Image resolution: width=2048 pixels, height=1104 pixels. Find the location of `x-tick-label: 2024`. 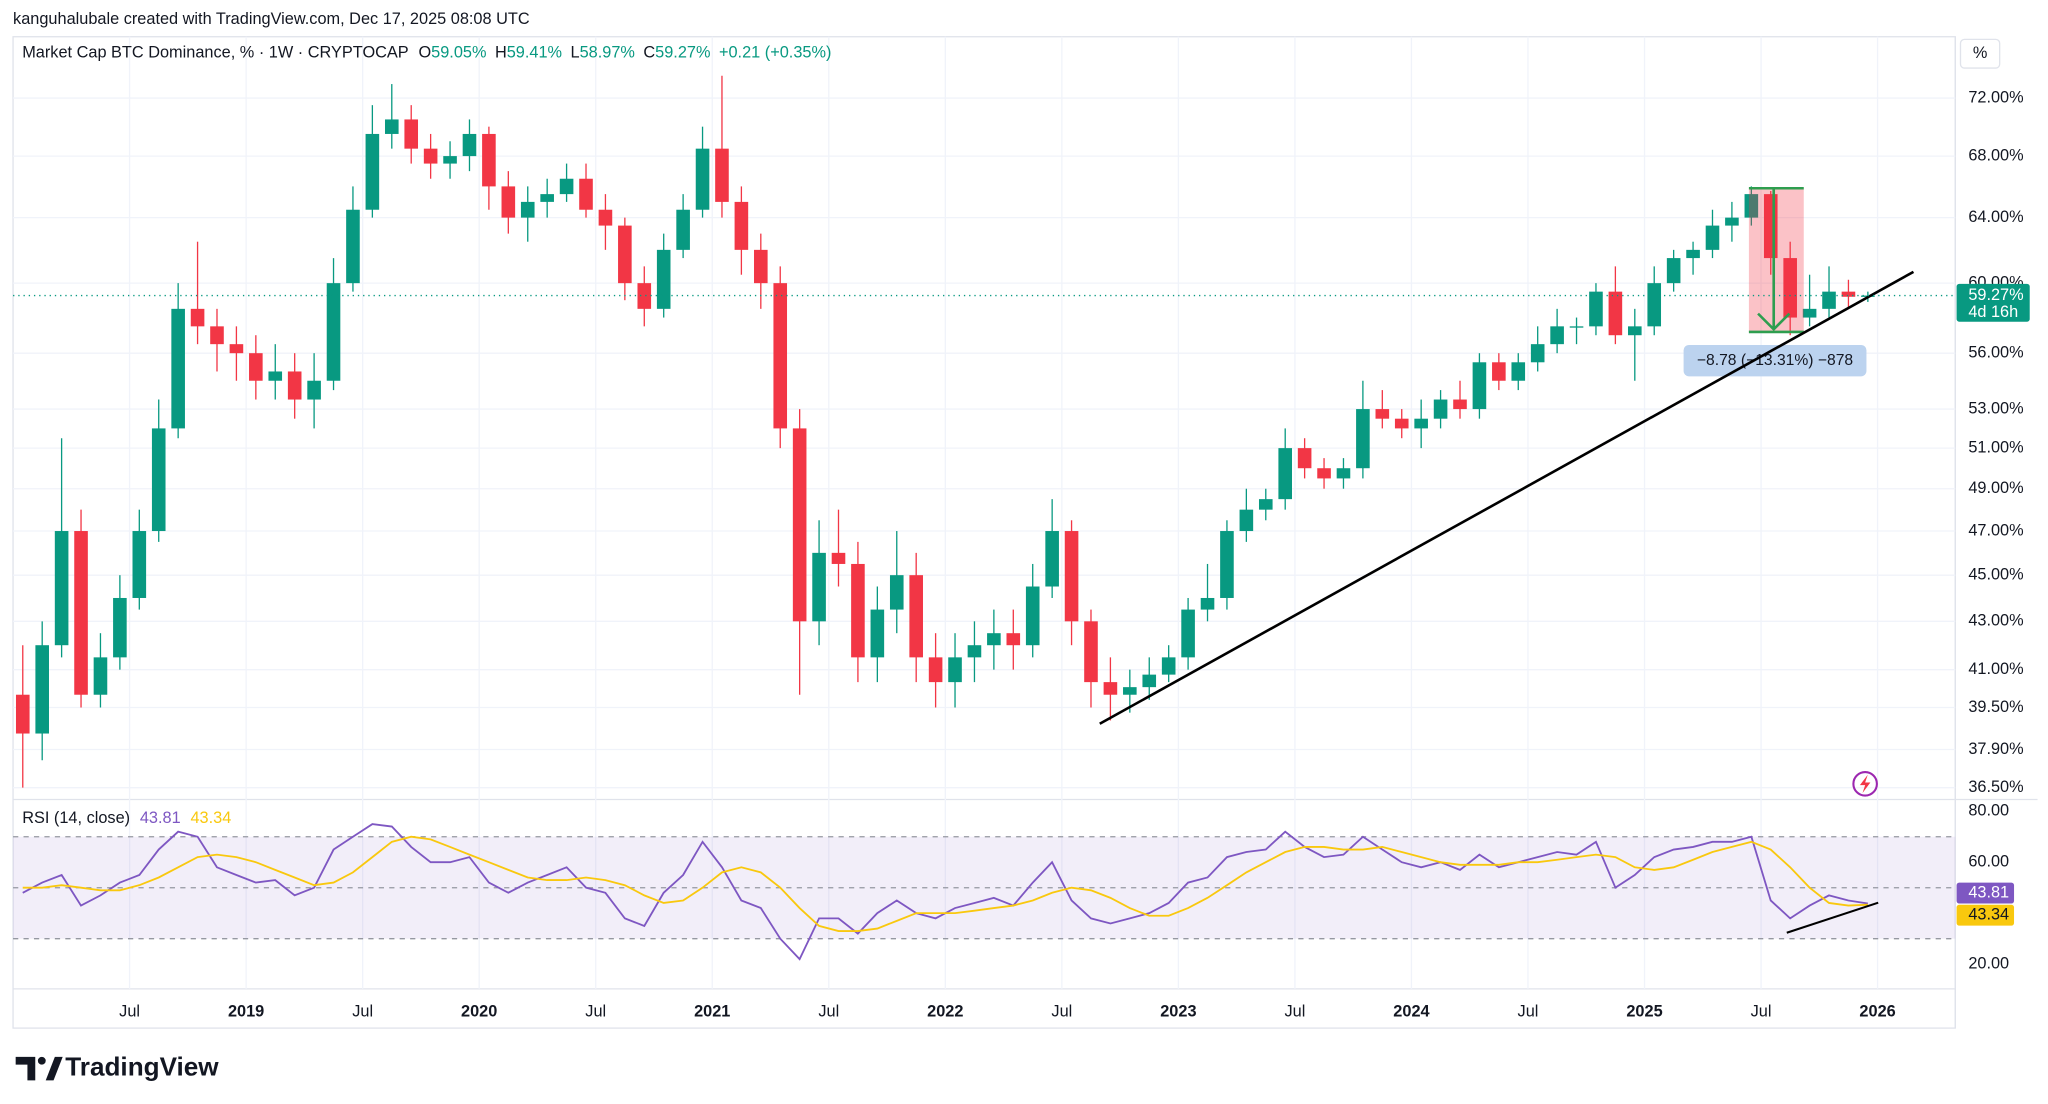

x-tick-label: 2024 is located at coordinates (1411, 1012).